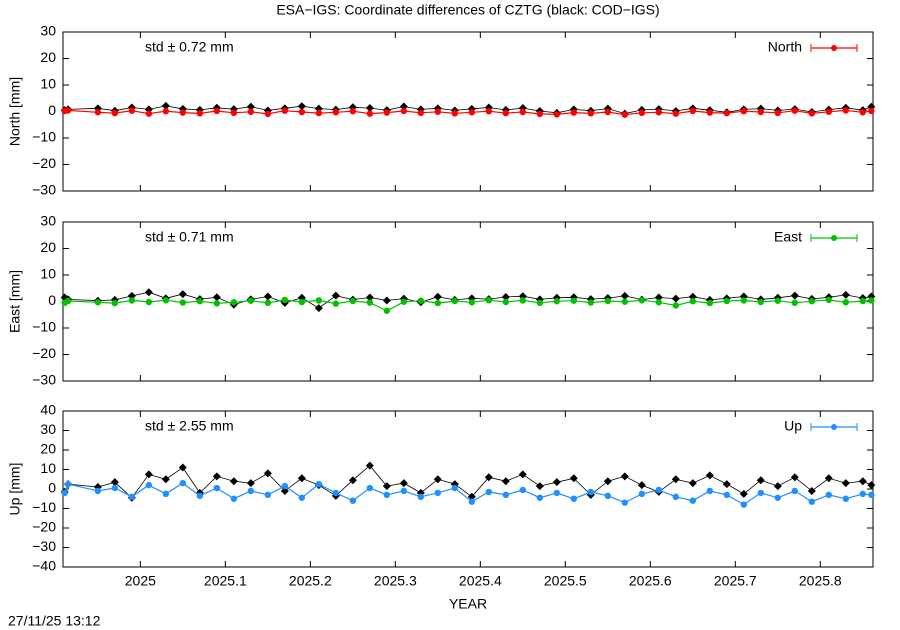  Describe the element at coordinates (189, 47) in the screenshot. I see `std-annotation: std ± 0.72 mm` at that location.